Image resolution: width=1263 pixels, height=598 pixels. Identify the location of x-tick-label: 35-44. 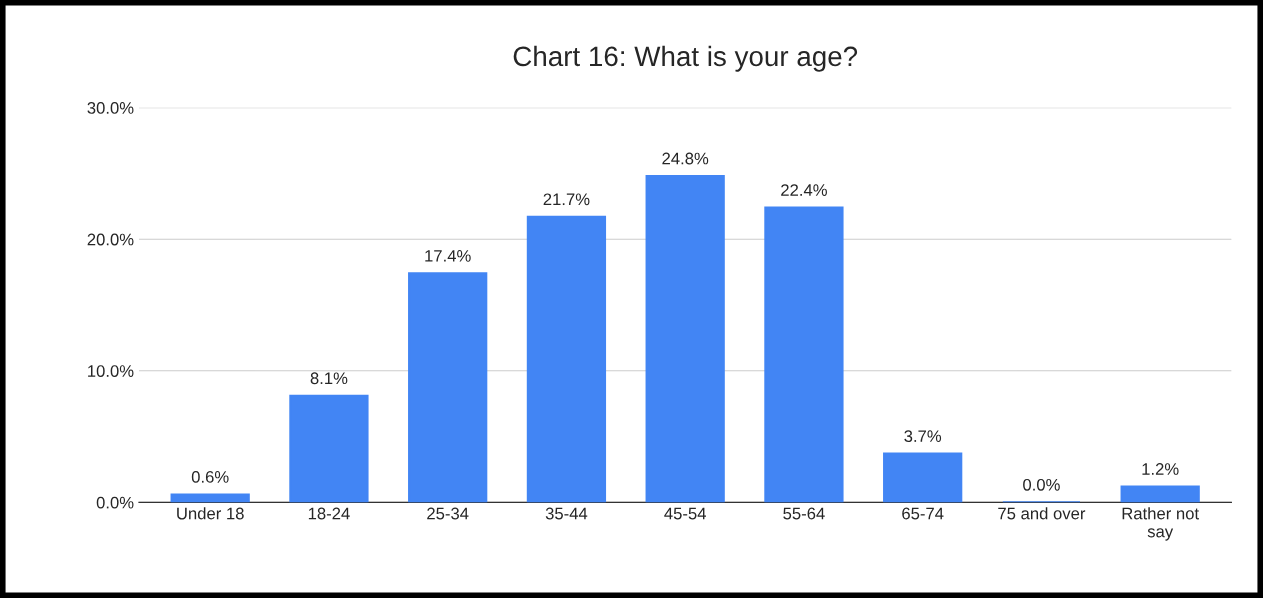
(566, 513).